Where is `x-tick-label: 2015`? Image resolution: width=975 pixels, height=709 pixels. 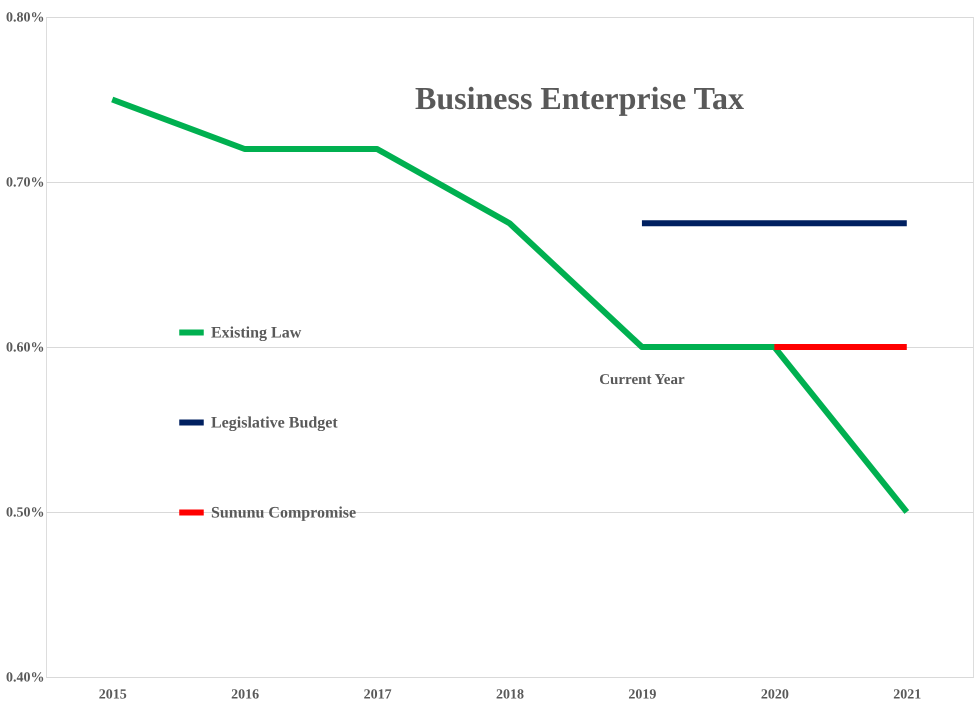
x-tick-label: 2015 is located at coordinates (112, 695).